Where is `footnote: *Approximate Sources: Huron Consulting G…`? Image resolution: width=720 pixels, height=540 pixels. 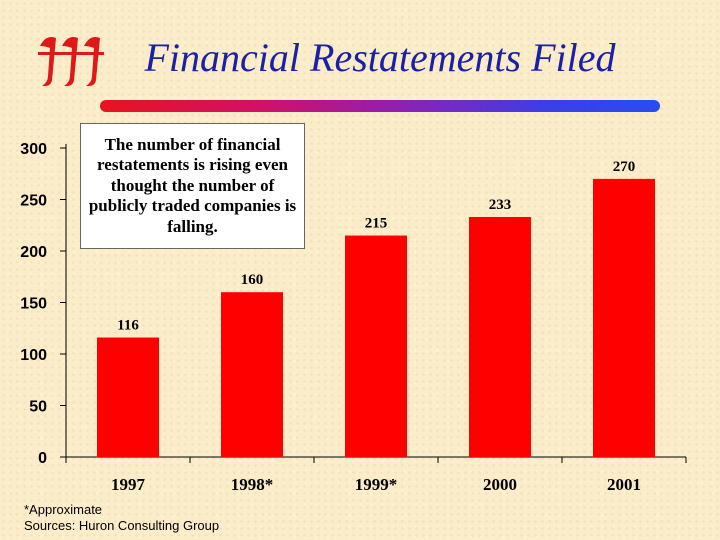 footnote: *Approximate Sources: Huron Consulting G… is located at coordinates (121, 518).